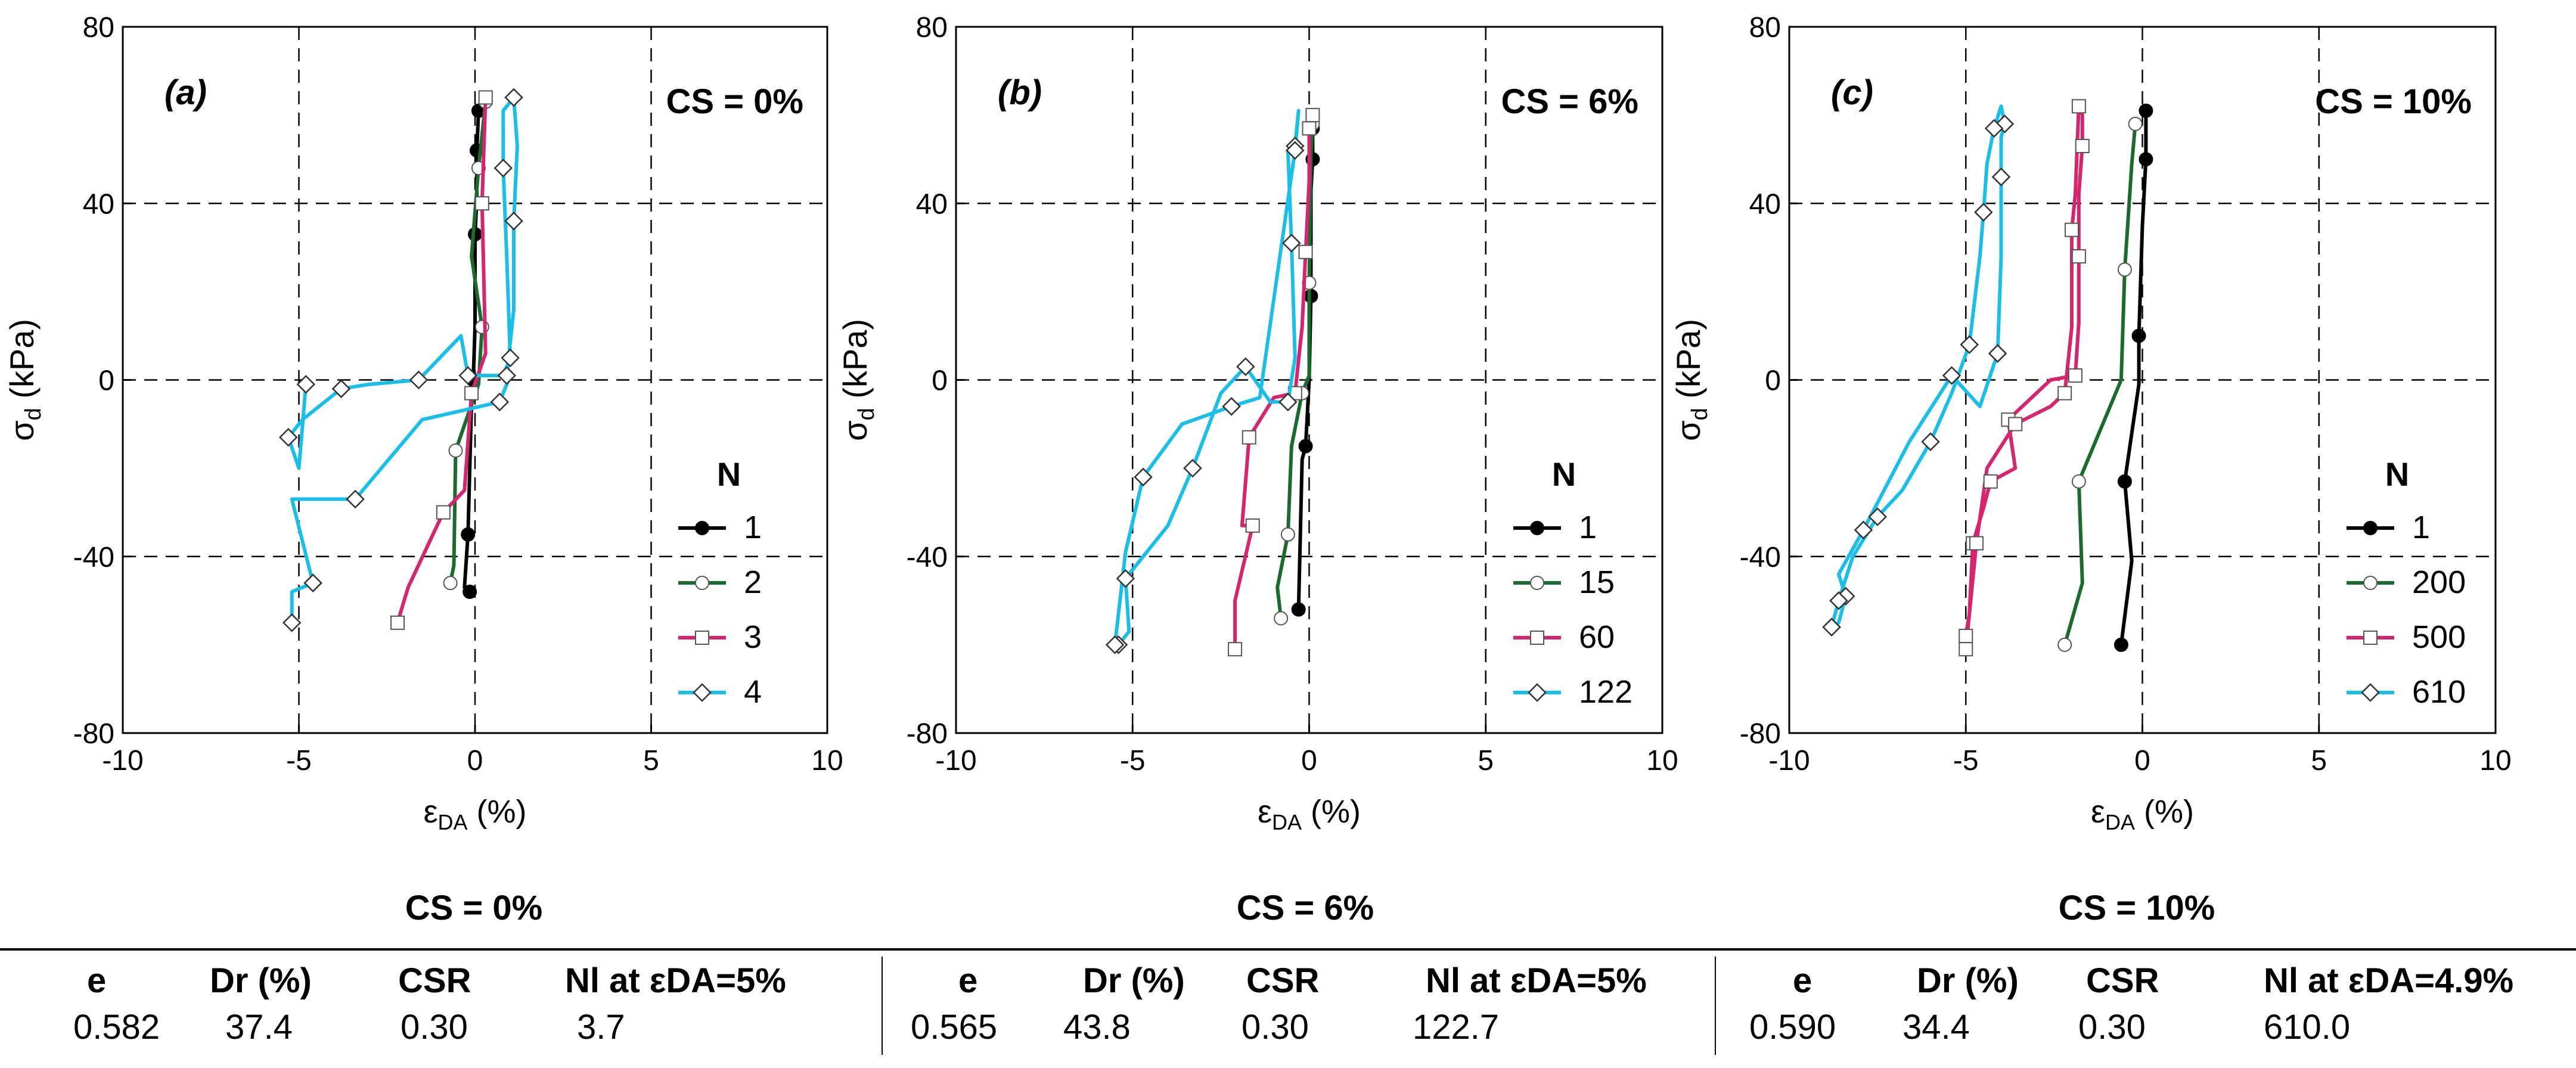  Describe the element at coordinates (1097, 1027) in the screenshot. I see `table-value-dr: 43.8` at that location.